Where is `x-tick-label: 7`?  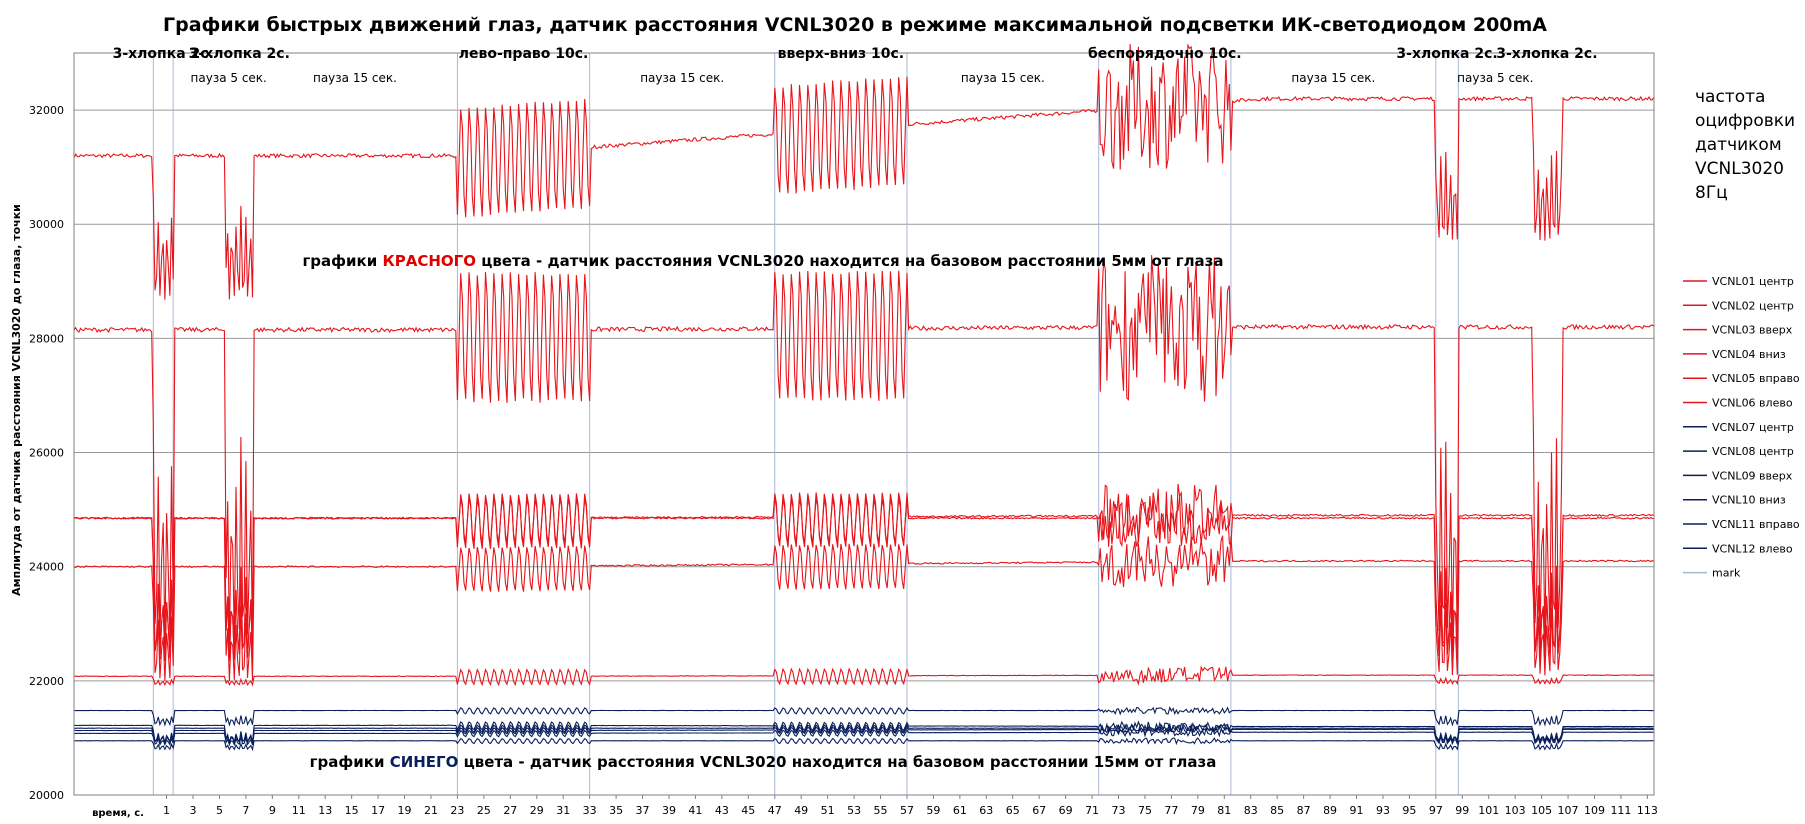
x-tick-label: 7 is located at coordinates (245, 810).